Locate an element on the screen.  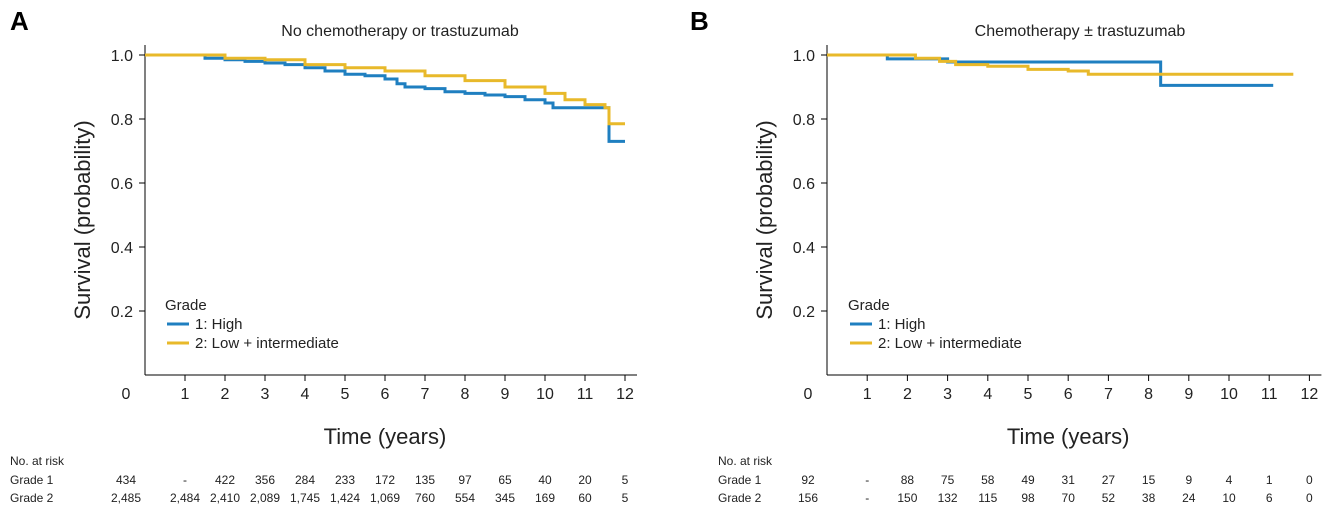
panel-b-at-risk-value: 58 is located at coordinates (988, 480).